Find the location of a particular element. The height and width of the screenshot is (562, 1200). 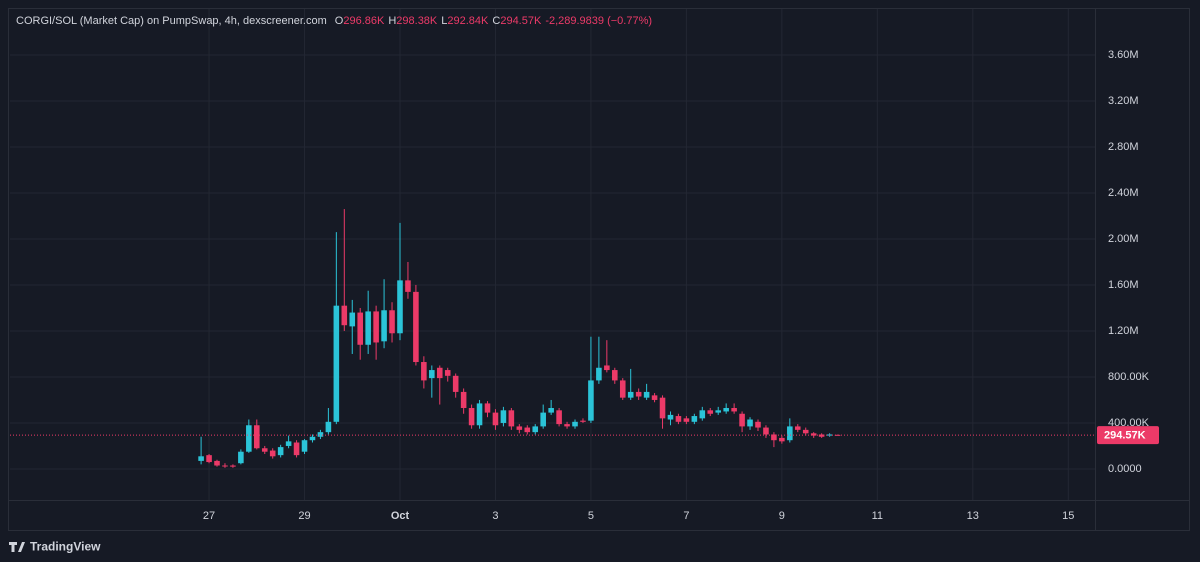

x-tick-label: 11 is located at coordinates (877, 516).